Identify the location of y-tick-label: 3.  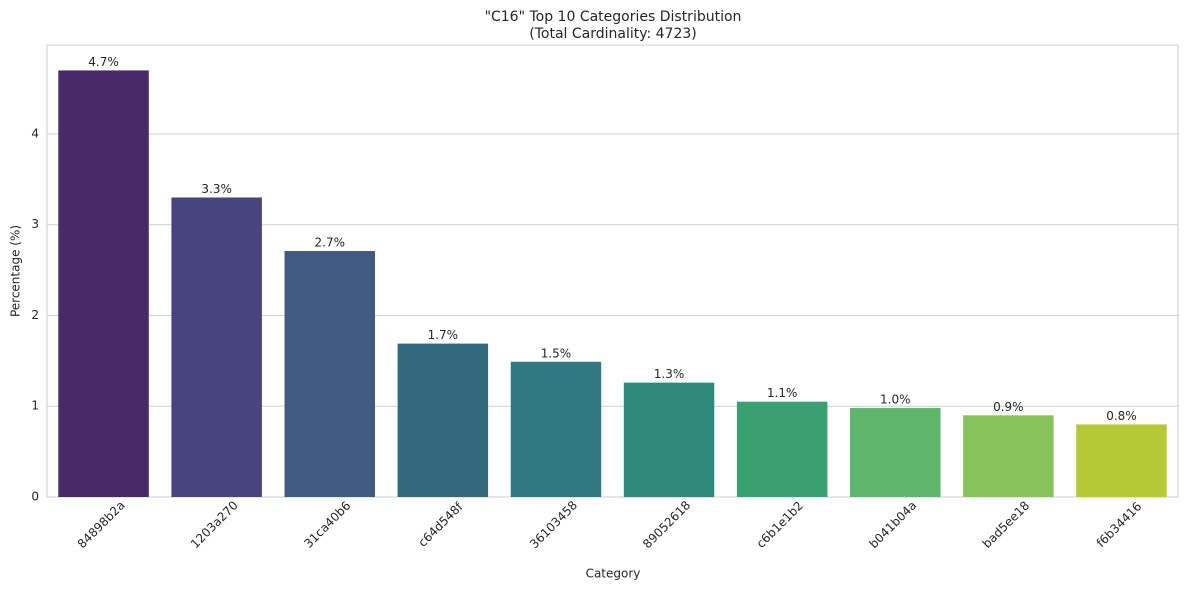
(35, 224).